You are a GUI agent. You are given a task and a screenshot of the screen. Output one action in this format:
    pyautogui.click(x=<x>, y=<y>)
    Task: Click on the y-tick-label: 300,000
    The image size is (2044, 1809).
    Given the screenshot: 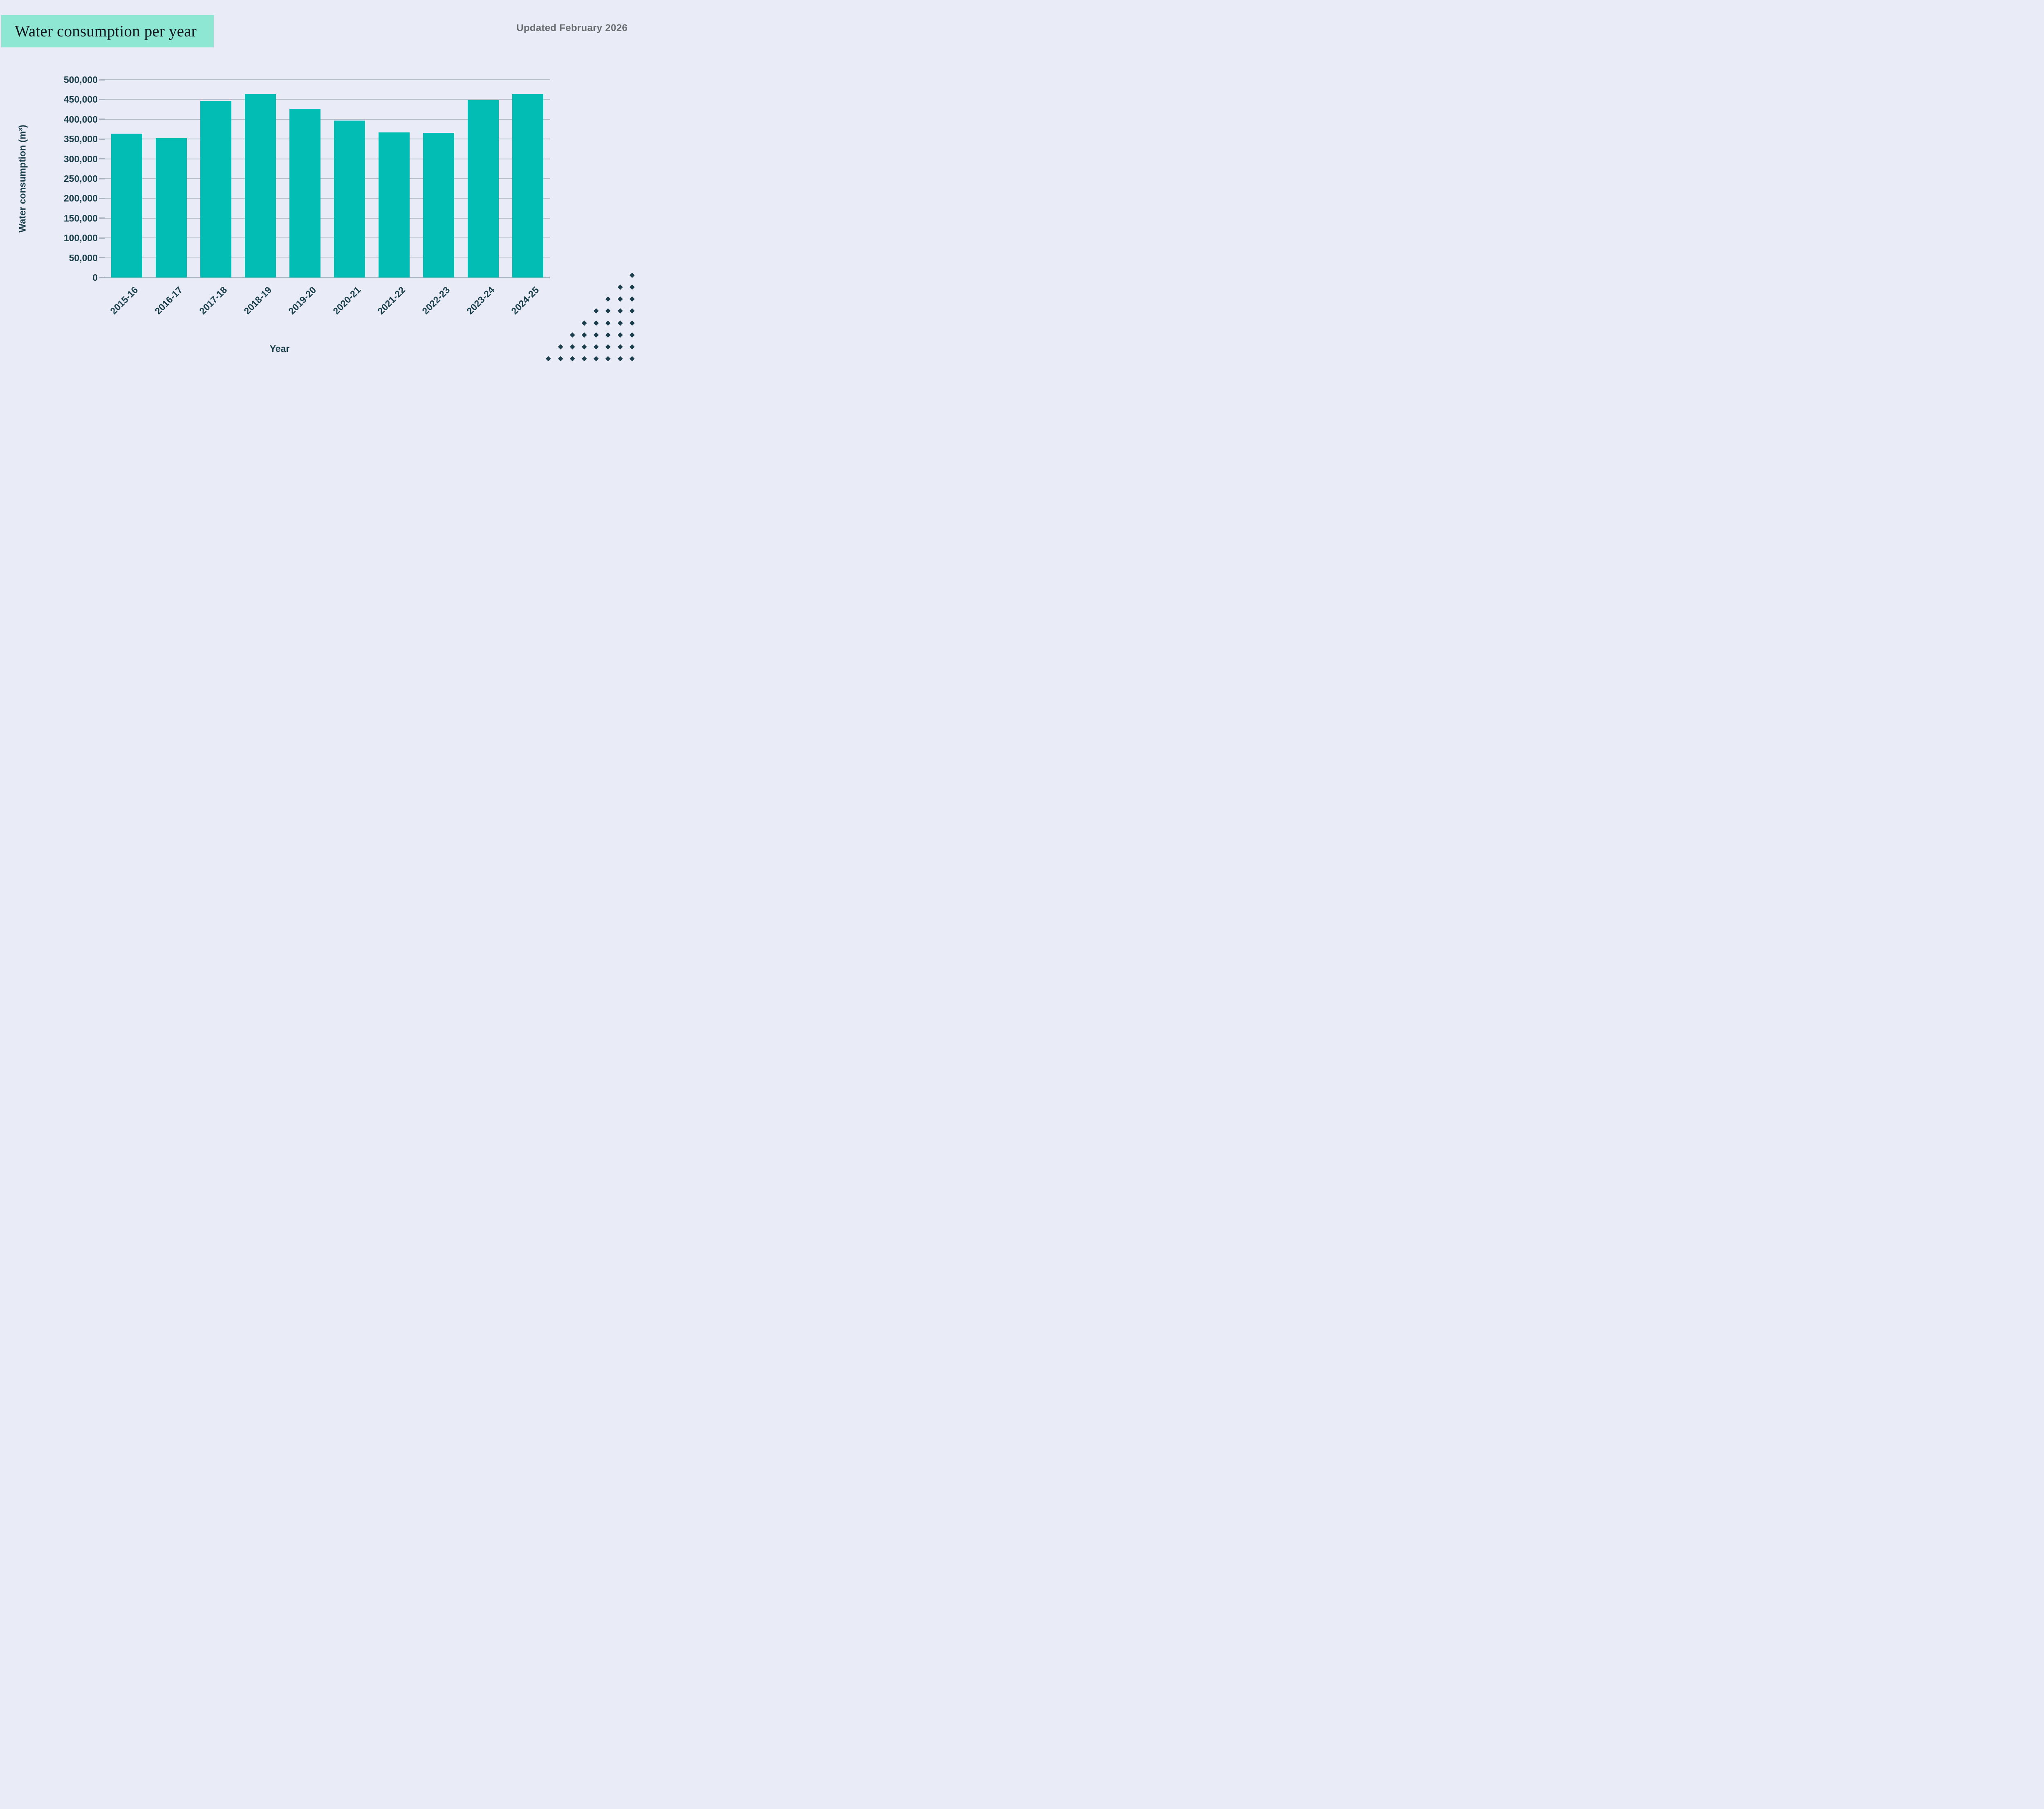 What is the action you would take?
    pyautogui.click(x=80, y=159)
    